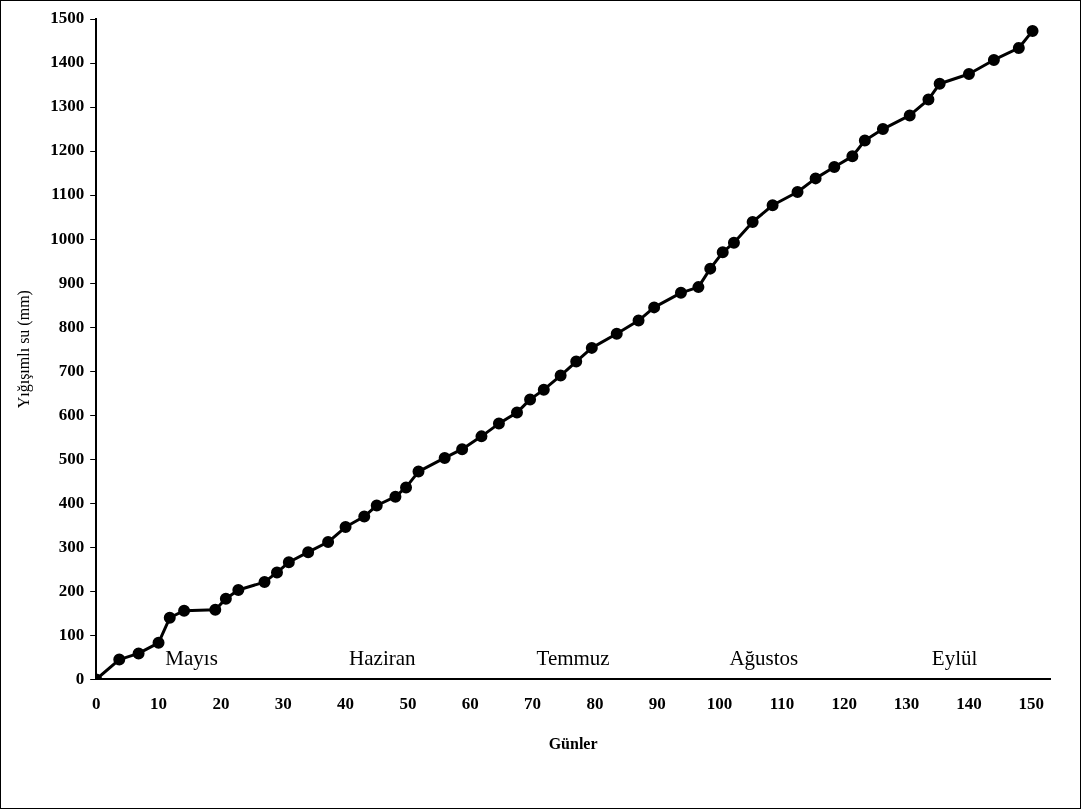  Describe the element at coordinates (657, 703) in the screenshot. I see `x-tick-label: 90` at that location.